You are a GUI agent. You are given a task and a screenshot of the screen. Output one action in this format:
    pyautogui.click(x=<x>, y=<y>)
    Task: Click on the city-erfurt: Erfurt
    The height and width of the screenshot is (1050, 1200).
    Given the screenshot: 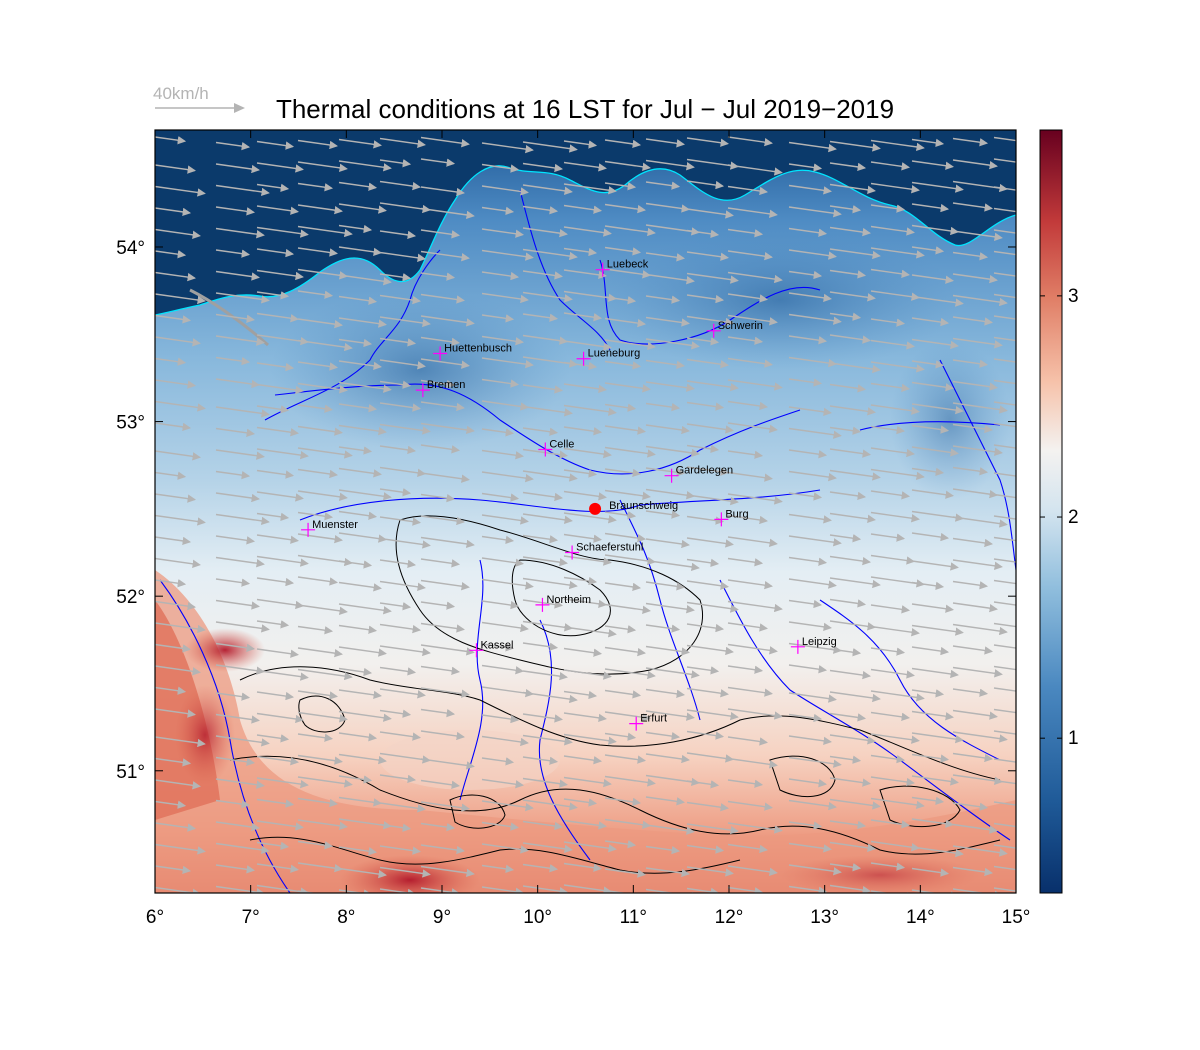 What is the action you would take?
    pyautogui.click(x=648, y=722)
    